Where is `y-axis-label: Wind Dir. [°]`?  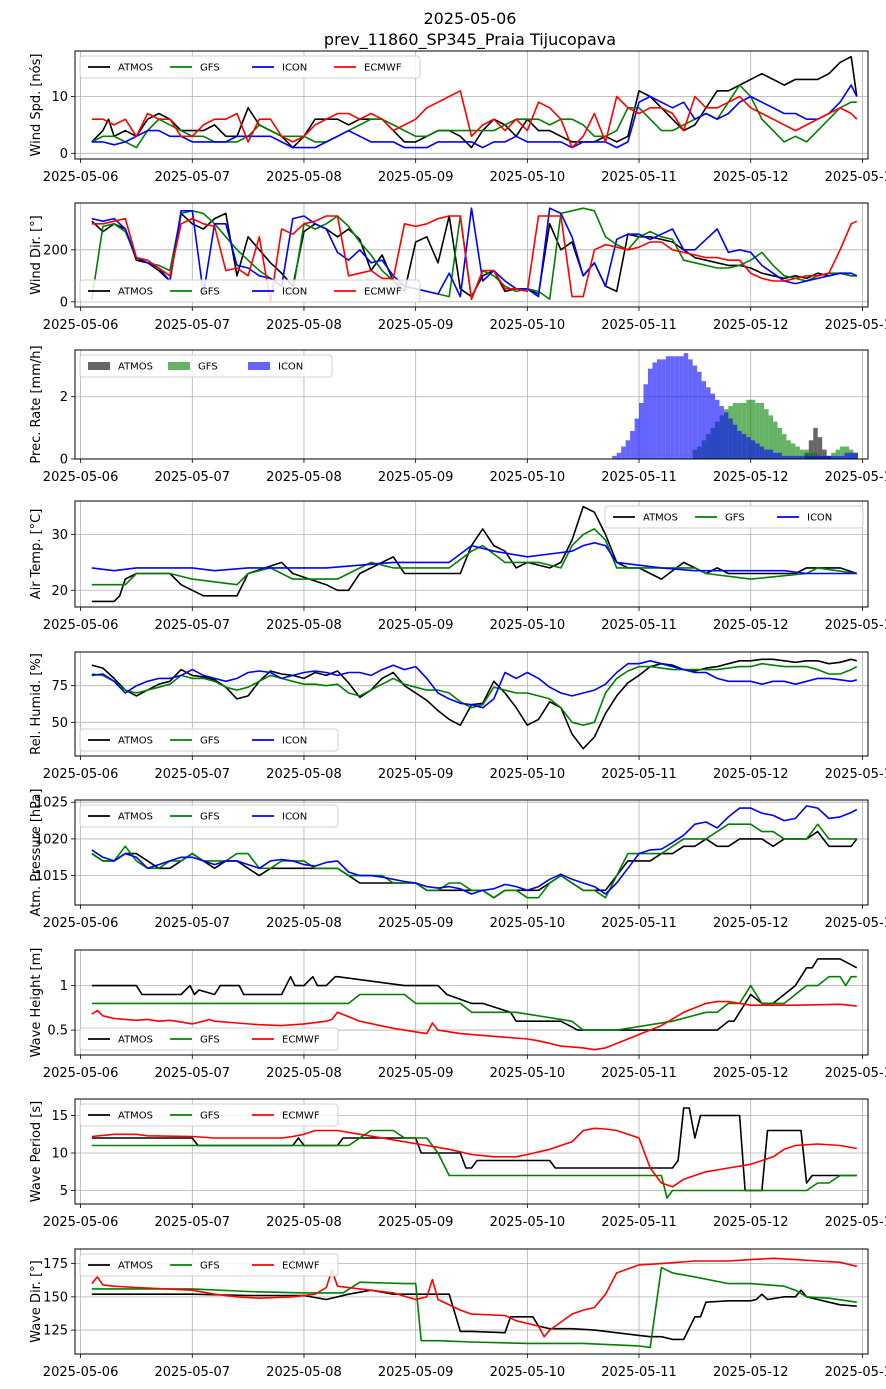 y-axis-label: Wind Dir. [°] is located at coordinates (36, 255).